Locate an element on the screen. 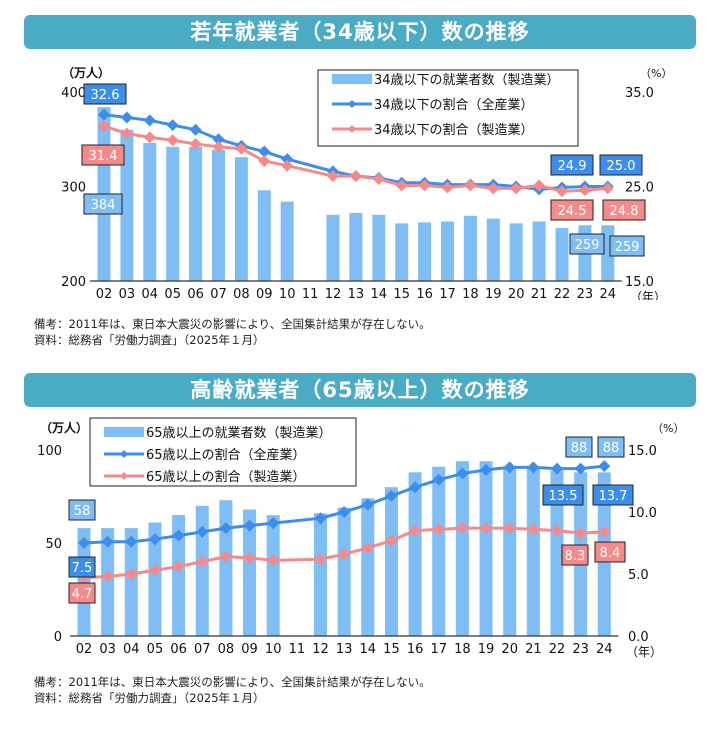  x-tick-label: 04 is located at coordinates (131, 649).